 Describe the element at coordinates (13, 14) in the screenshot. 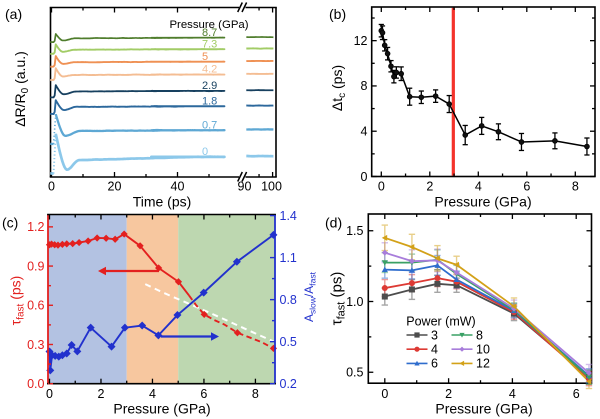

I see `svg-text: (a)` at that location.